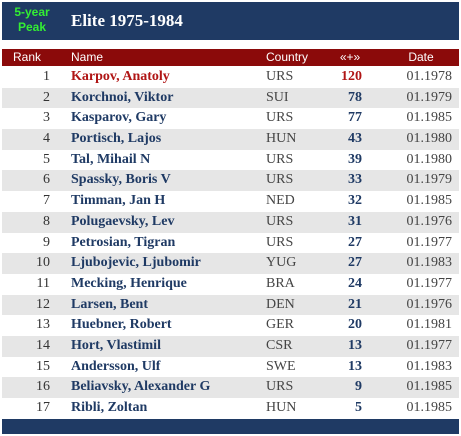 Image resolution: width=461 pixels, height=436 pixels. What do you see at coordinates (230, 77) in the screenshot?
I see `table-row: 1 Karpov, Anatoly URS 120 01.1978` at bounding box center [230, 77].